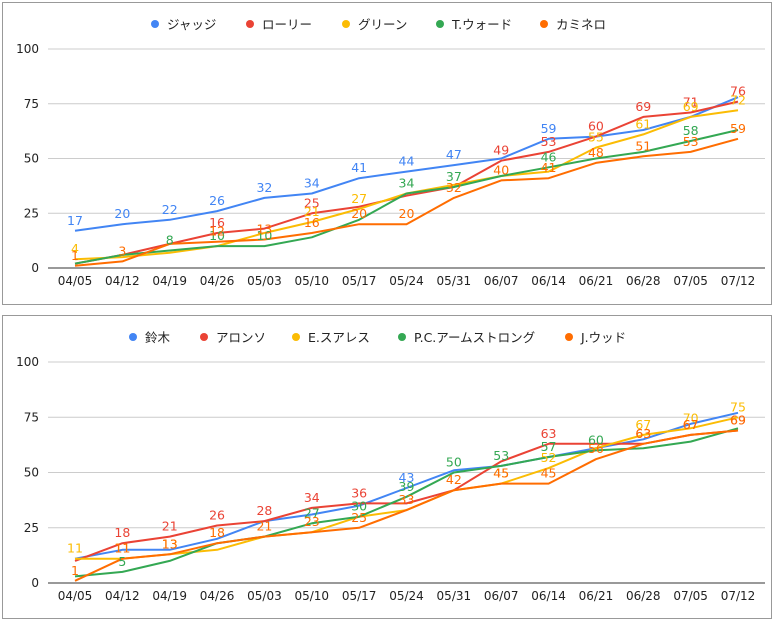  Describe the element at coordinates (596, 448) in the screenshot. I see `data-label: 56` at that location.